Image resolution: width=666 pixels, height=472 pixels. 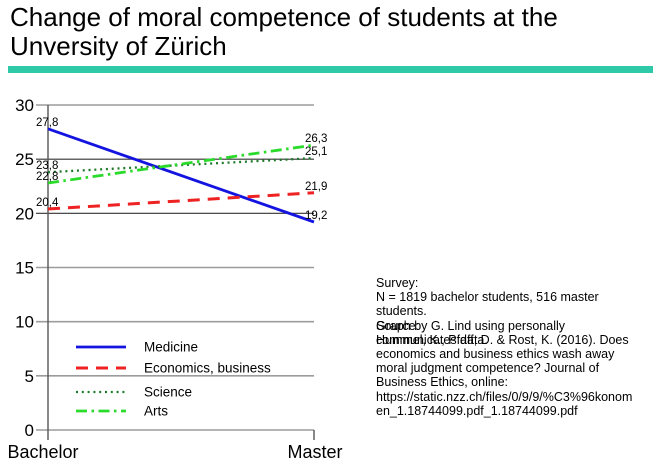 I want to click on text-line: en_1.18744099.pdf_1.18744099.pdf, so click(x=477, y=410).